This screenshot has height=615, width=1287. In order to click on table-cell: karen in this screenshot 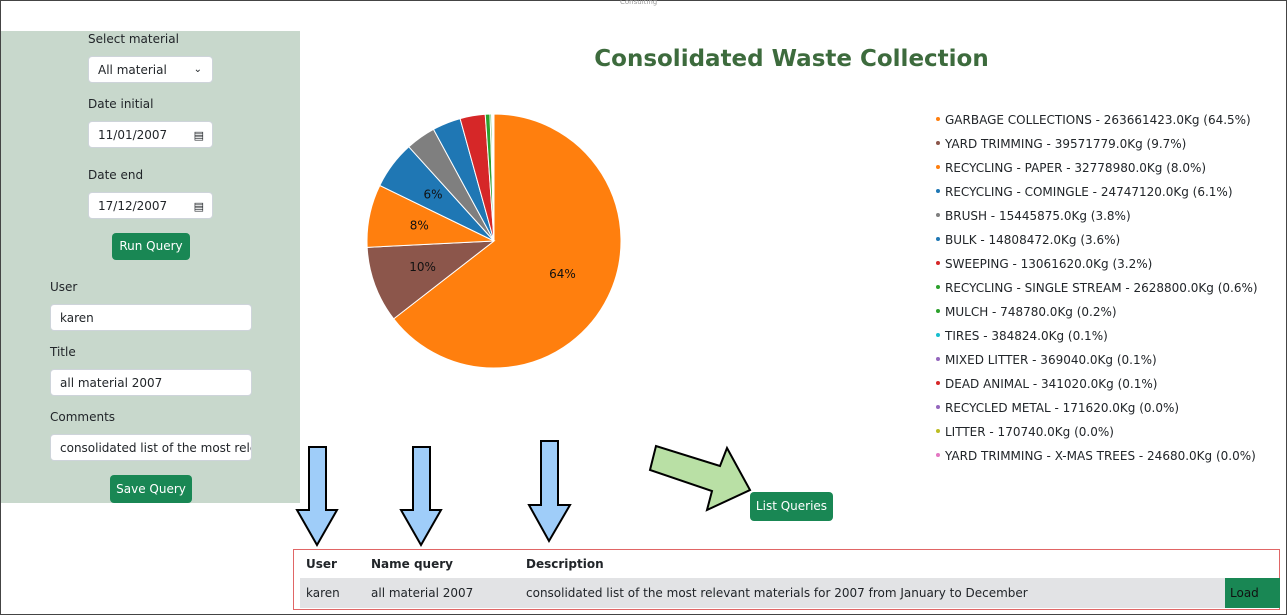, I will do `click(323, 593)`.